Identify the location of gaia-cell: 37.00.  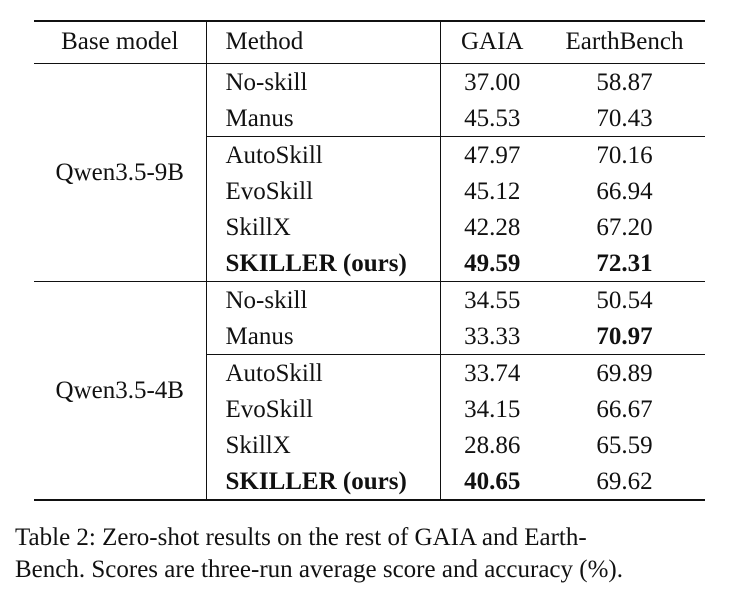
(492, 82).